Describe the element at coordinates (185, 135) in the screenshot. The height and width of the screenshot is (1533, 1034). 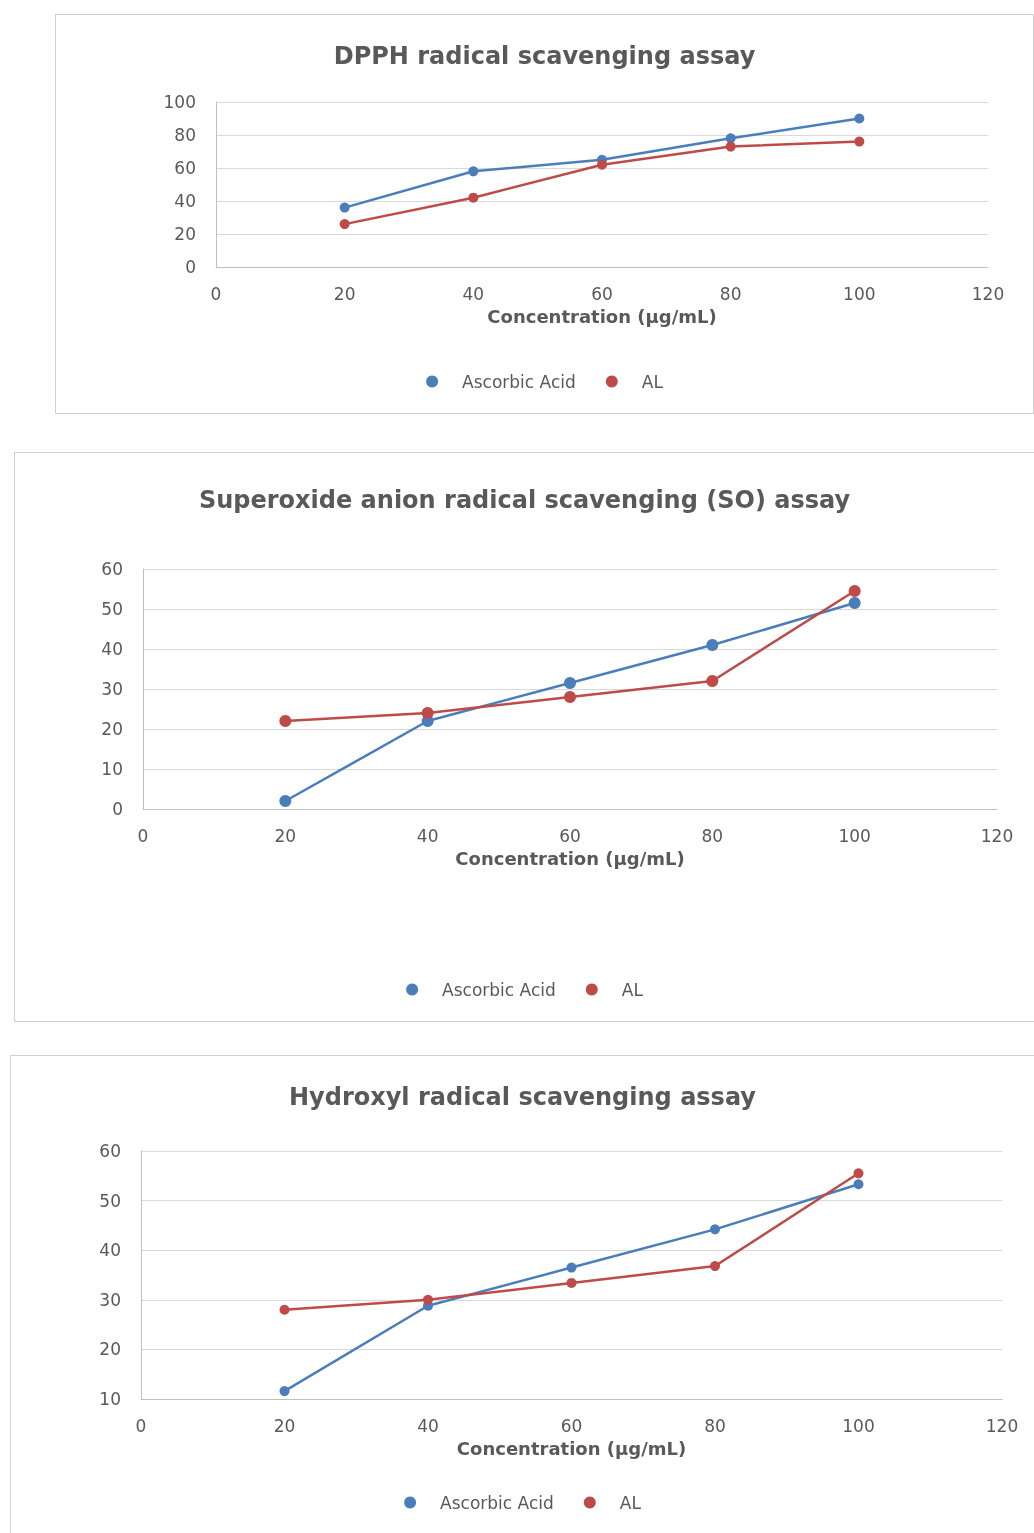
I see `y-tick-label: 80` at that location.